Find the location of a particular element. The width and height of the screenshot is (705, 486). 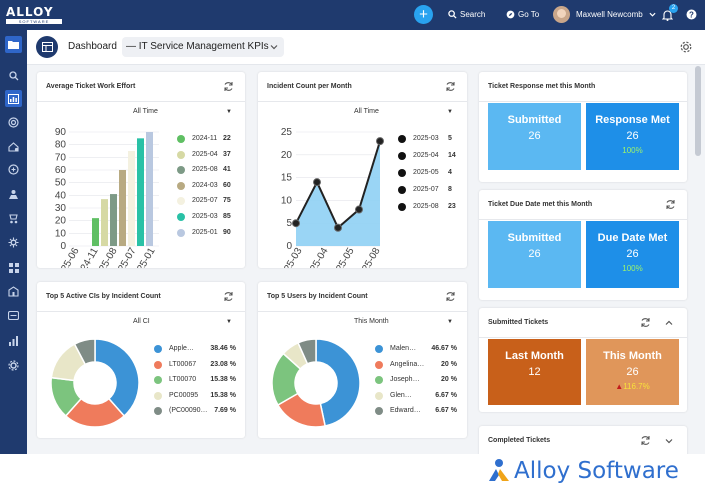

legend-item: 2025-05 4 is located at coordinates (430, 175).